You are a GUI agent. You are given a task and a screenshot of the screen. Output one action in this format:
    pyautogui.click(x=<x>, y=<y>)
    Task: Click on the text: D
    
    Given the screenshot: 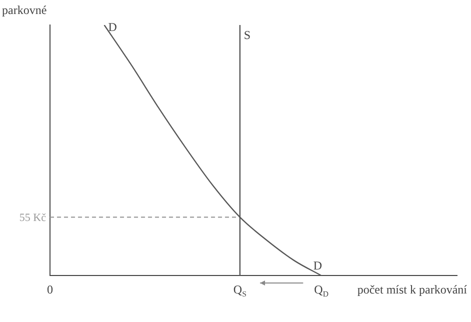 What is the action you would take?
    pyautogui.click(x=112, y=27)
    